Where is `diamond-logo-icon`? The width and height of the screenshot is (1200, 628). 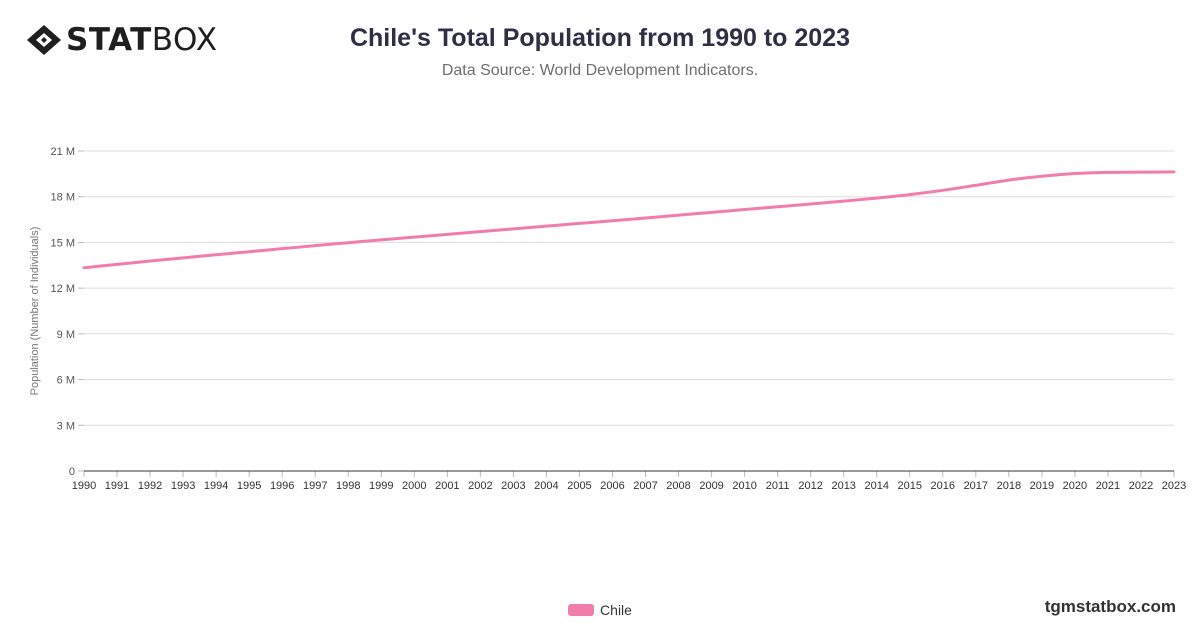
diamond-logo-icon is located at coordinates (44, 40).